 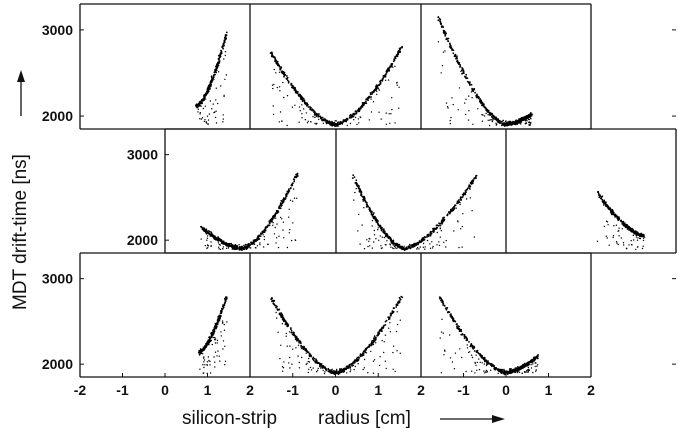 What do you see at coordinates (80, 390) in the screenshot?
I see `x-tick-label: -2` at bounding box center [80, 390].